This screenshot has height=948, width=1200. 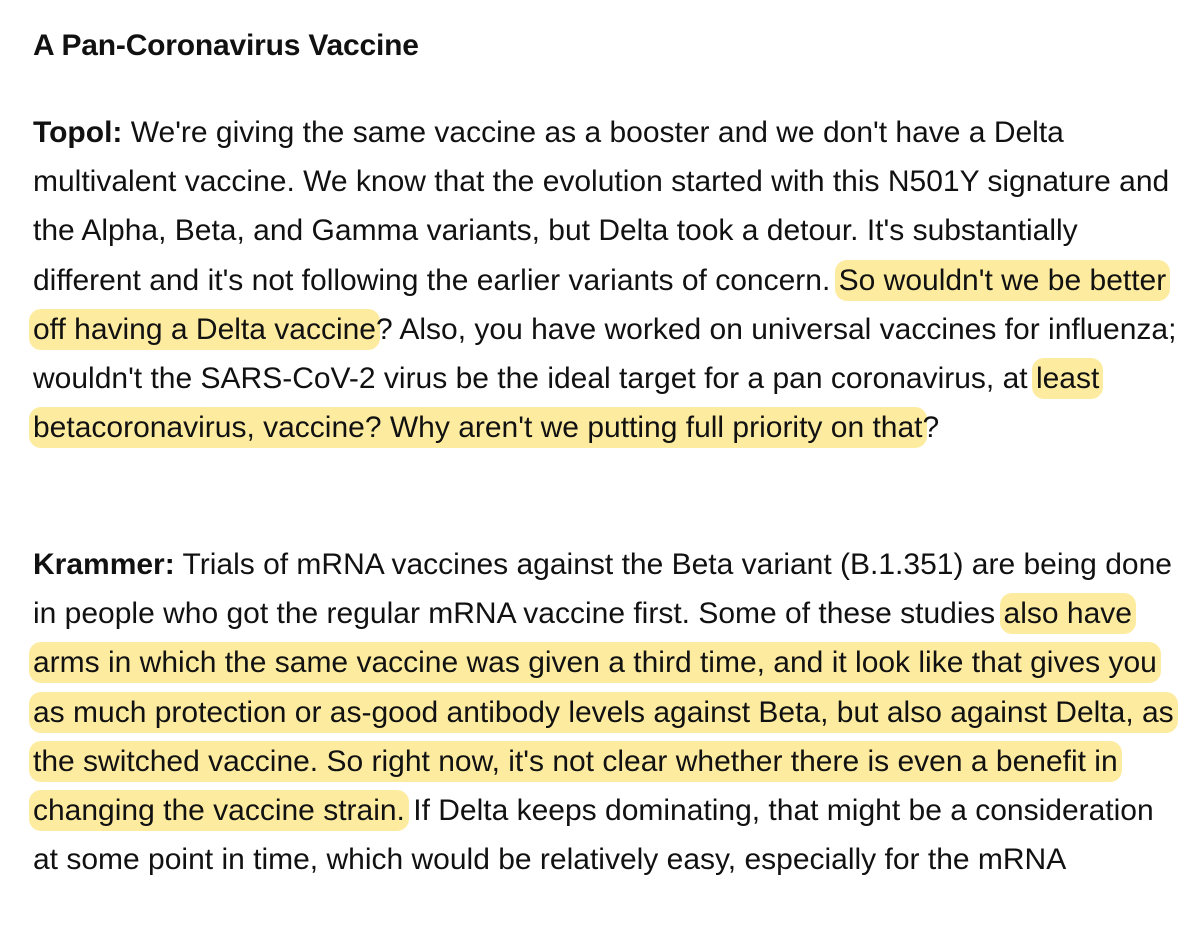 I want to click on topol-text-3: ?, so click(x=931, y=428).